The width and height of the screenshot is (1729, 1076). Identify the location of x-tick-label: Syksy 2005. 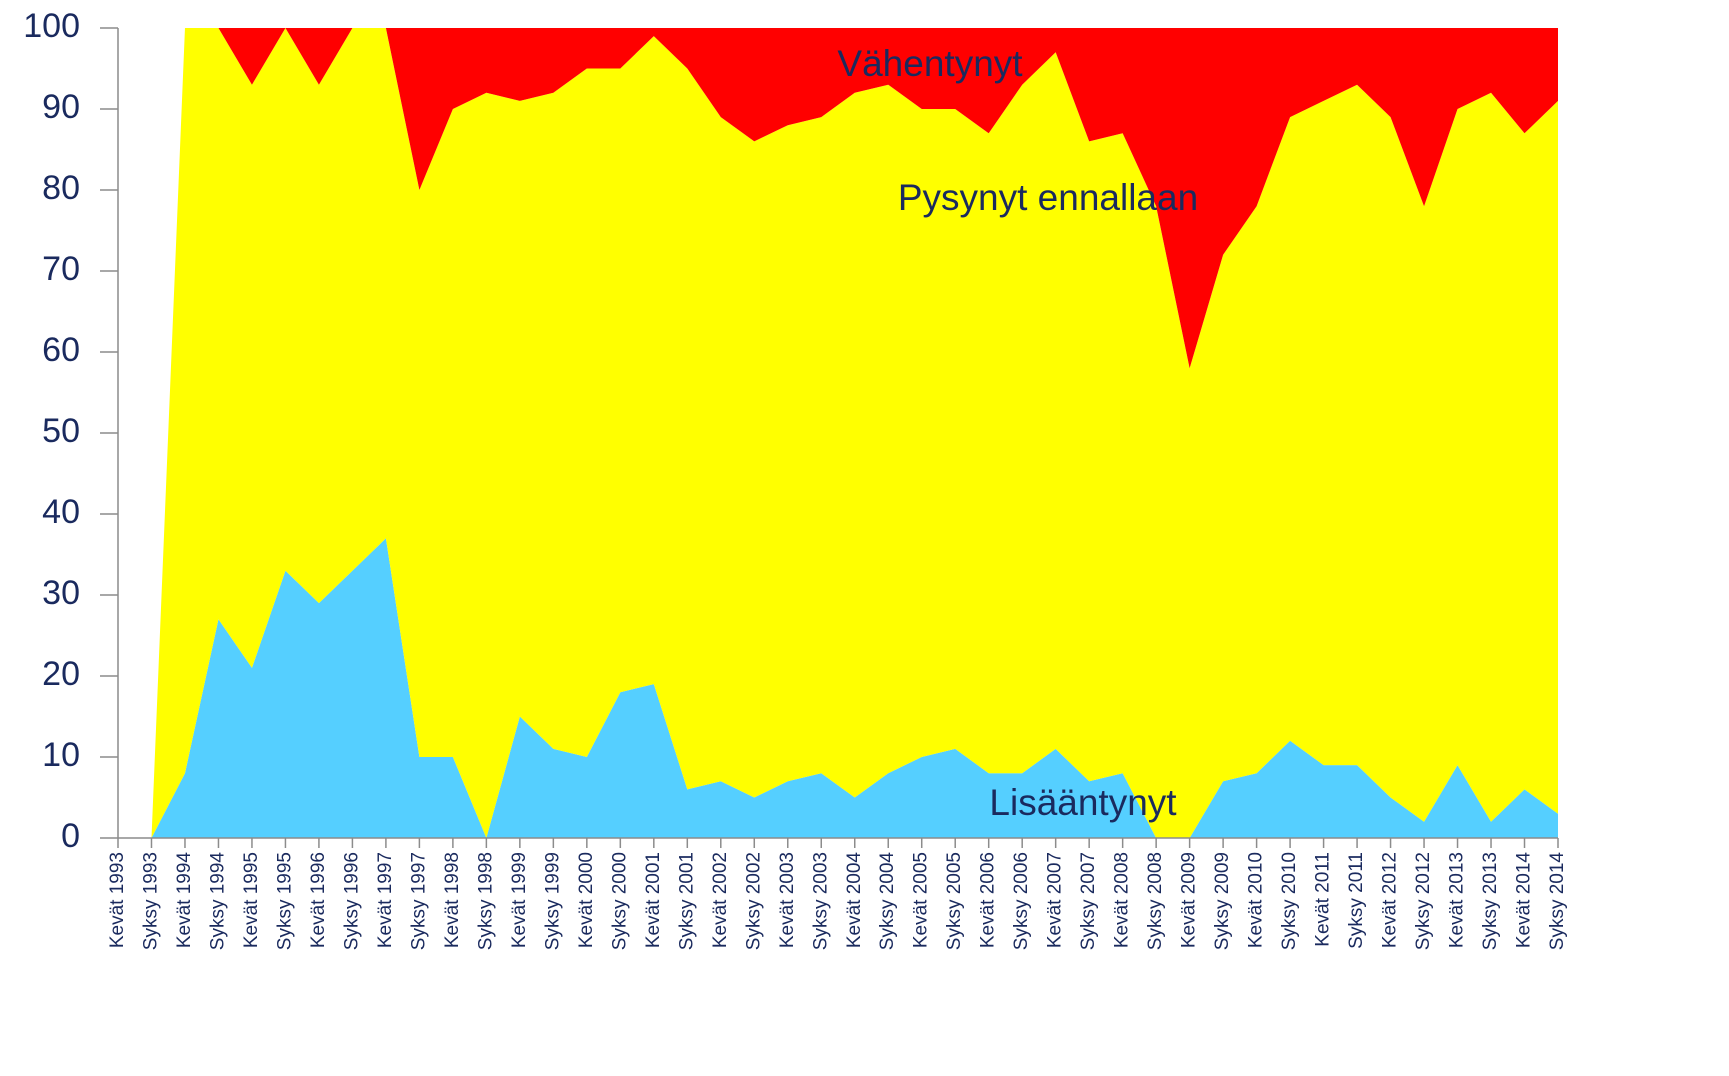
(954, 901).